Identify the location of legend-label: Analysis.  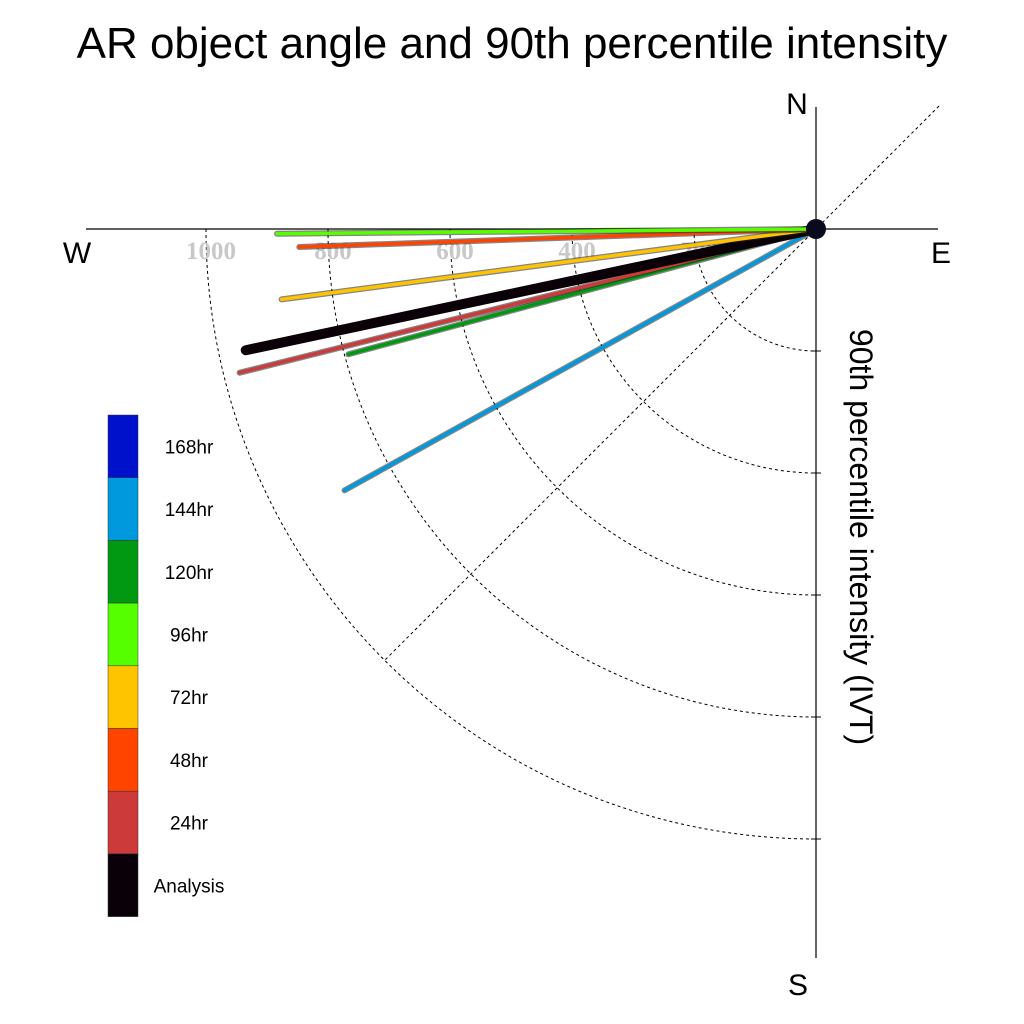
(189, 886).